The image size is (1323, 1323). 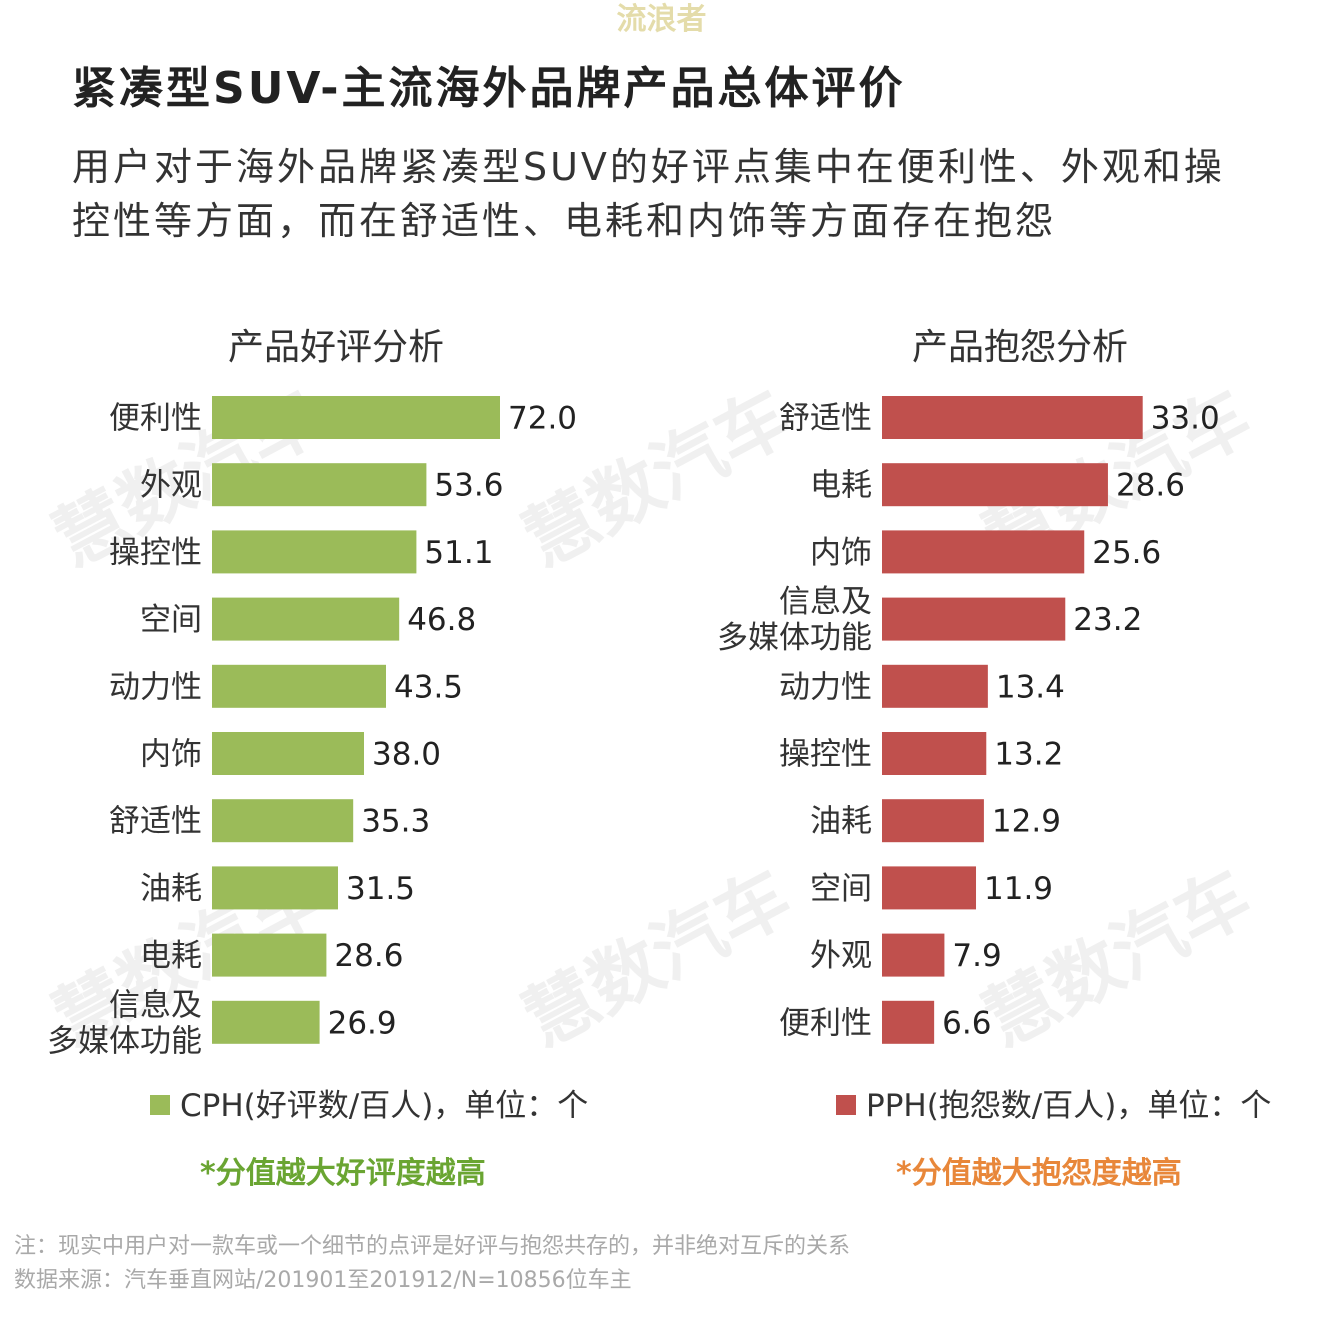 What do you see at coordinates (1020, 347) in the screenshot?
I see `negative-chart-title: 产品抱怨分析` at bounding box center [1020, 347].